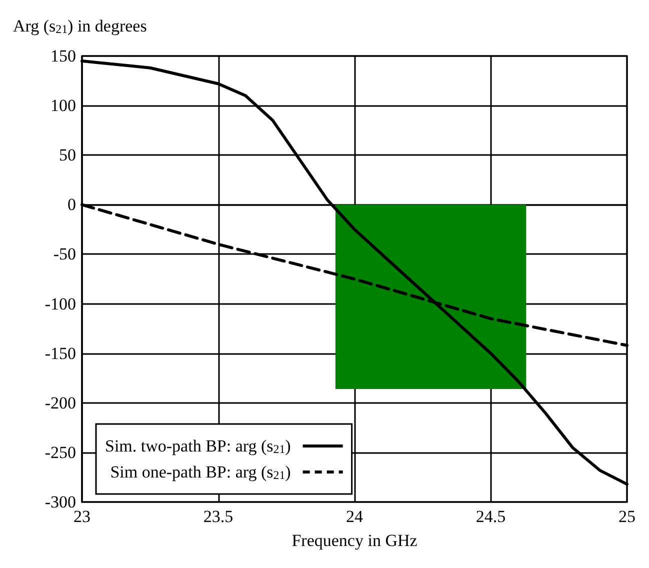 This screenshot has height=568, width=649. I want to click on y-tick-label: -150, so click(60, 353).